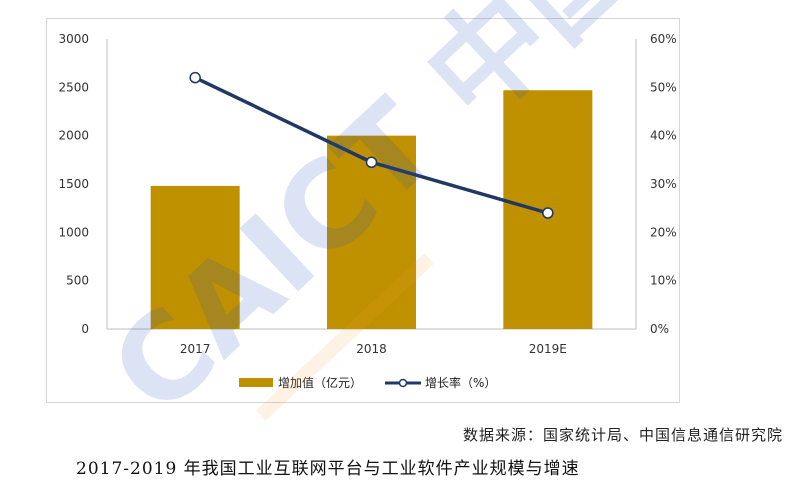 The image size is (801, 494). Describe the element at coordinates (663, 184) in the screenshot. I see `y-right-tick-label: 30%` at that location.